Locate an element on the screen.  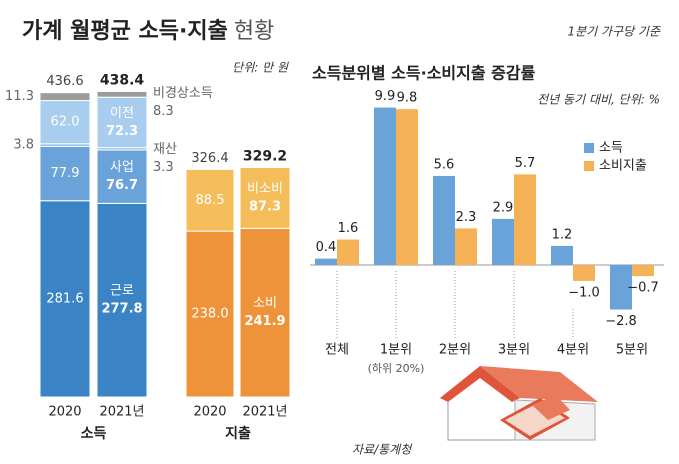
value-label: 11.3 is located at coordinates (19, 96).